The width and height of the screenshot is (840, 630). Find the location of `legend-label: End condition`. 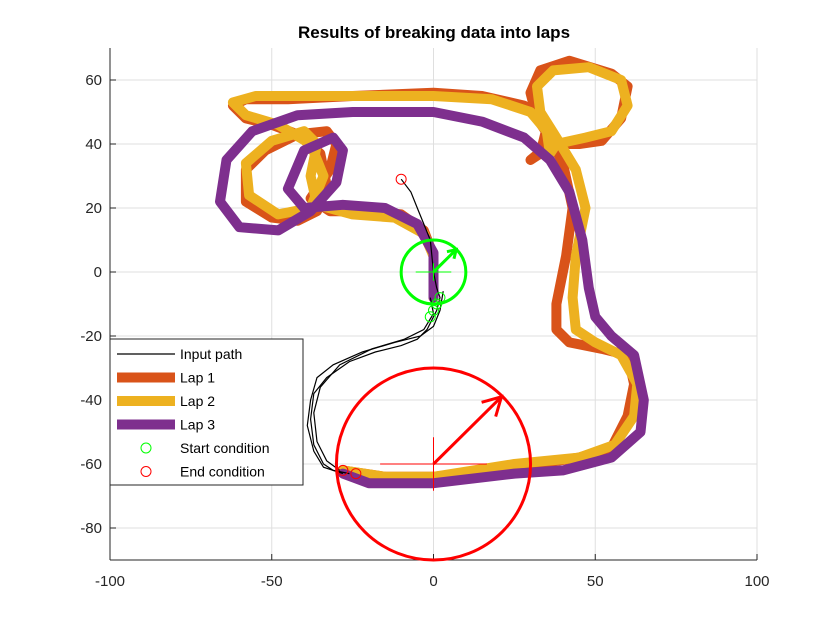

legend-label: End condition is located at coordinates (222, 472).